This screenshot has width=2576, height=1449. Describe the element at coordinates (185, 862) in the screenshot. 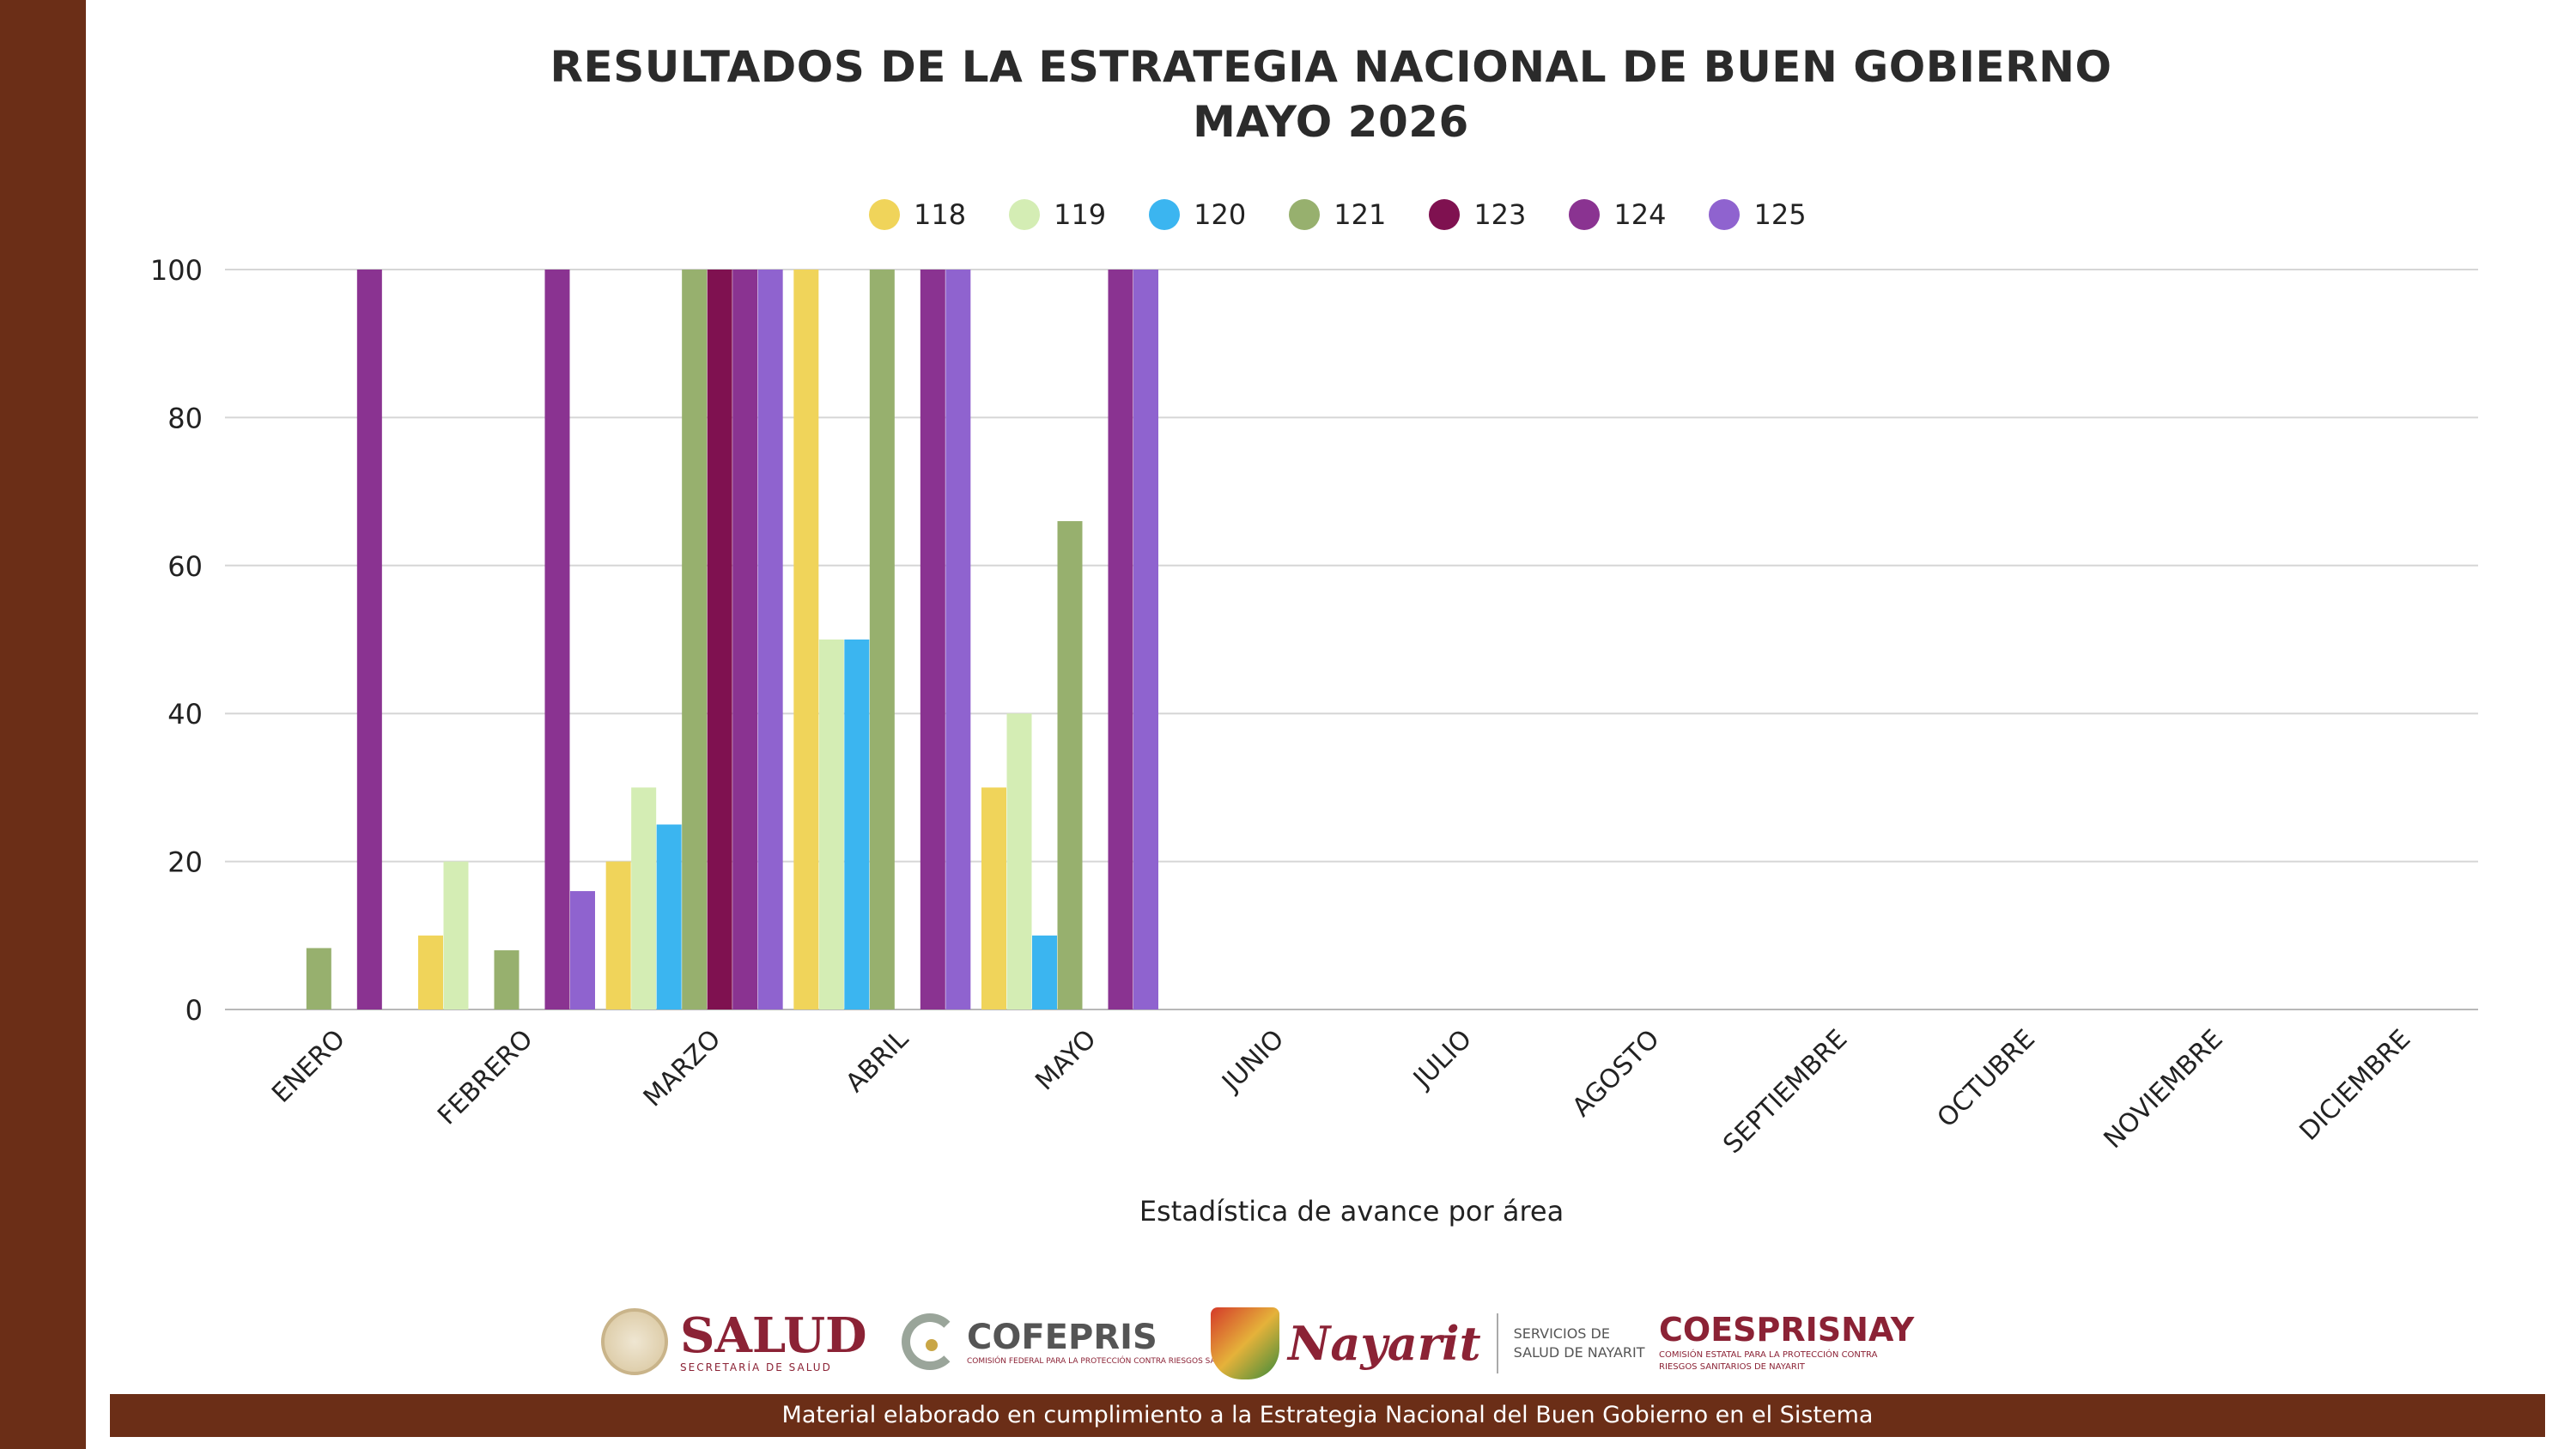

I see `y-tick-label-20: 20` at that location.